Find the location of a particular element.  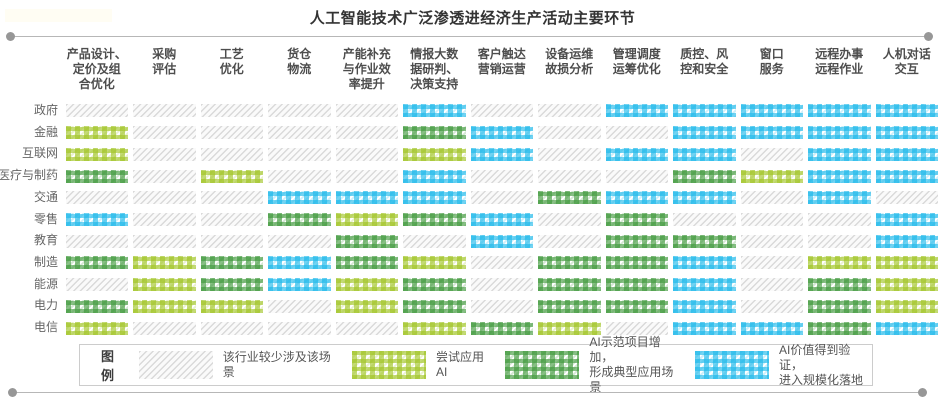

column-header: 窗口 服务 is located at coordinates (771, 61).